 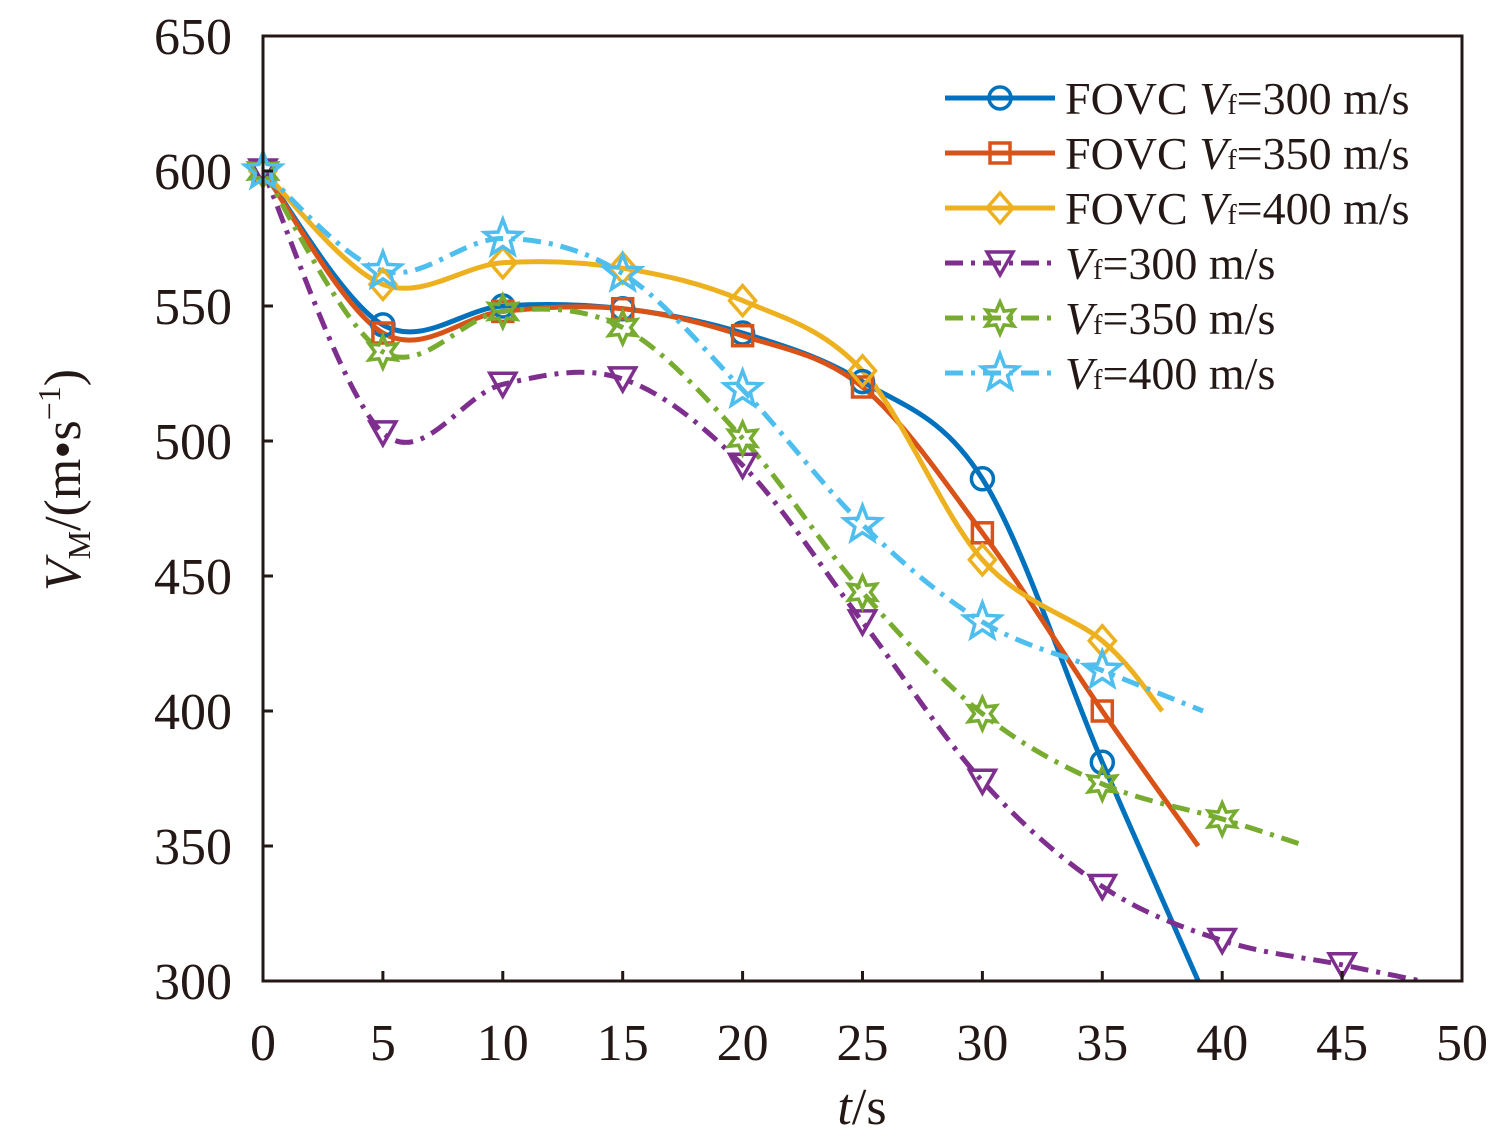 I want to click on legend-label: Vf=400 m/s, so click(x=1170, y=373).